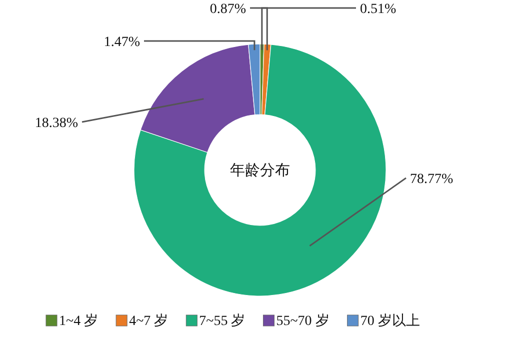  I want to click on data-label: 1.47%, so click(122, 42).